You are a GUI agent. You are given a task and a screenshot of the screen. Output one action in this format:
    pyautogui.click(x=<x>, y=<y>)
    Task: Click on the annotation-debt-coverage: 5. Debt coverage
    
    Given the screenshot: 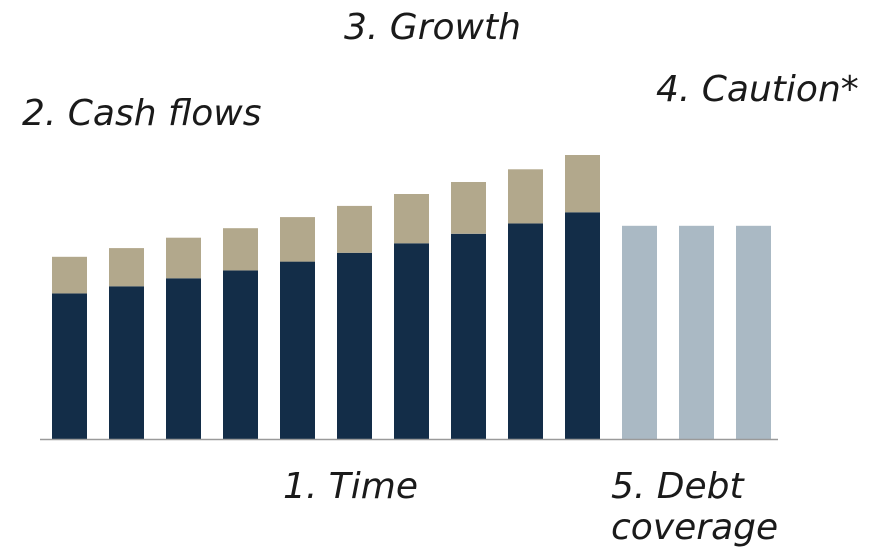 What is the action you would take?
    pyautogui.click(x=695, y=507)
    